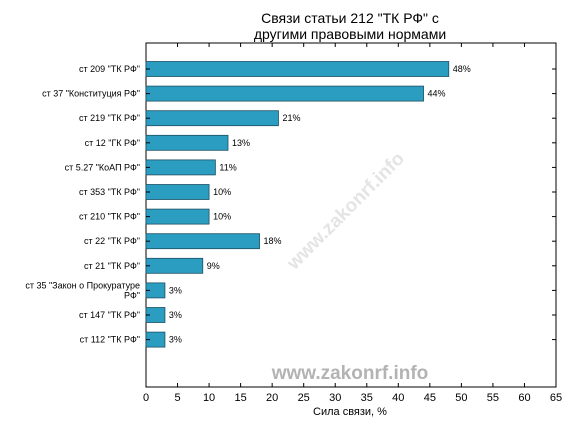  I want to click on category-label: ст 37 "Конституция РФ", so click(91, 94).